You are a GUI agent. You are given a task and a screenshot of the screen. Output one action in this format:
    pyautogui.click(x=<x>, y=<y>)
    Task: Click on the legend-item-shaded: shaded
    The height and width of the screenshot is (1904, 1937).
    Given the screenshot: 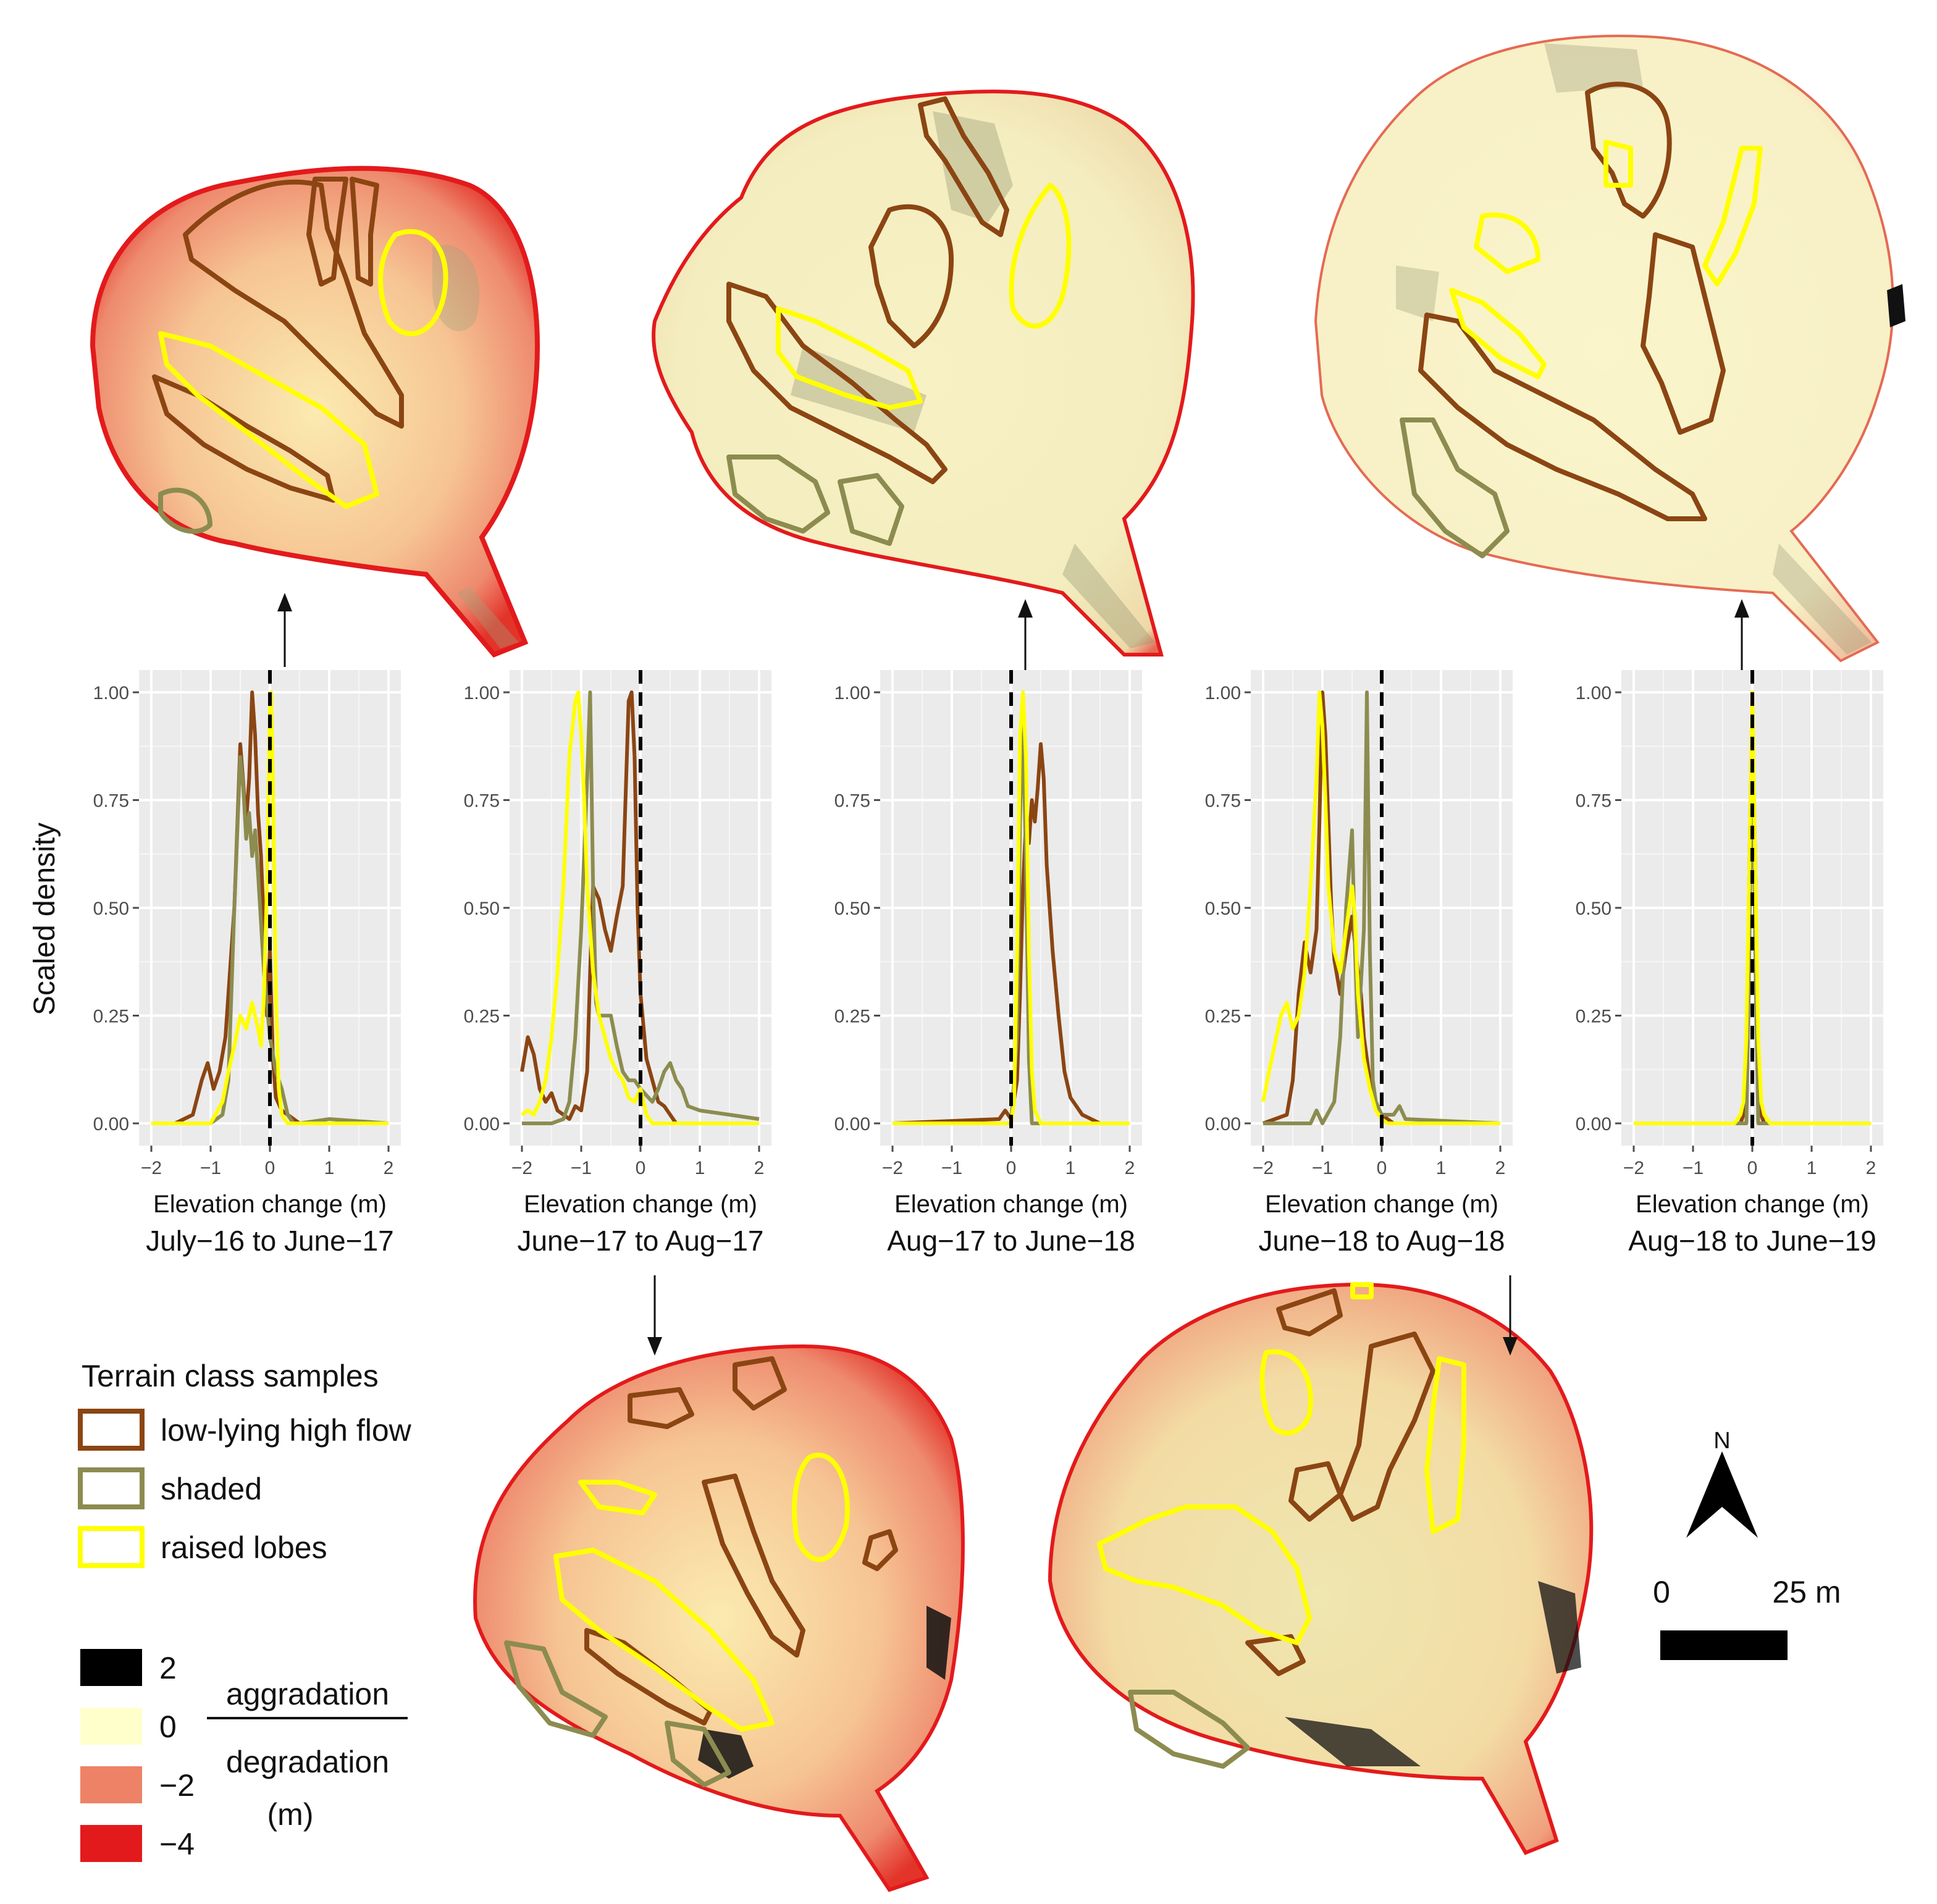 What is the action you would take?
    pyautogui.click(x=170, y=1488)
    